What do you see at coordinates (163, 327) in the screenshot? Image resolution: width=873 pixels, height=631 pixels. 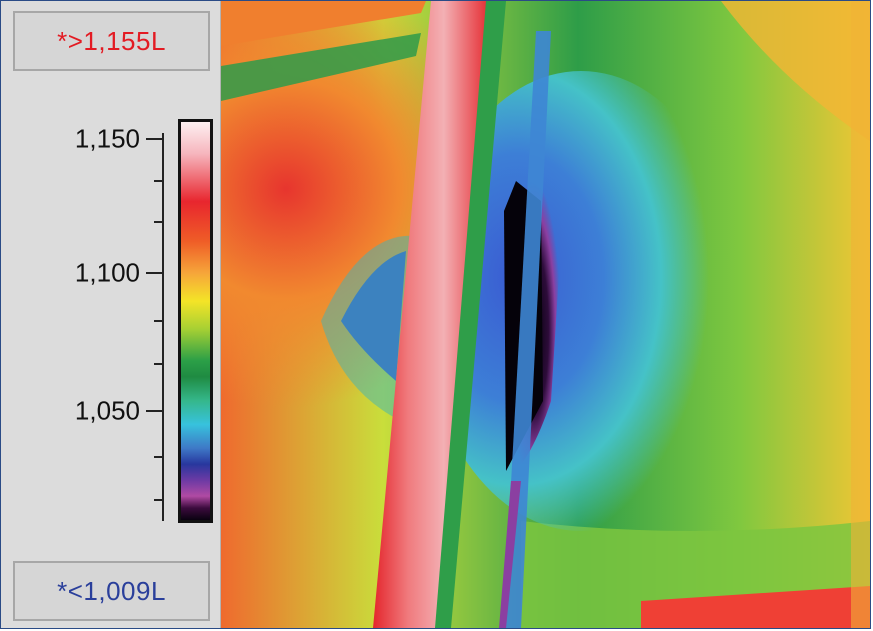 I see `scale-axis` at bounding box center [163, 327].